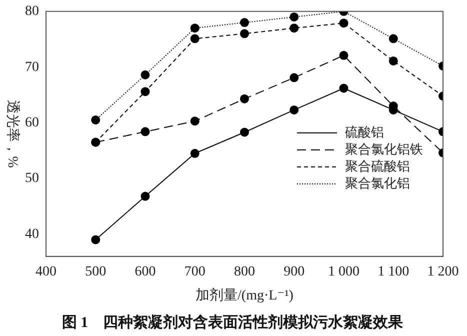 Image resolution: width=467 pixels, height=336 pixels. Describe the element at coordinates (294, 272) in the screenshot. I see `x-tick-label: 900` at that location.